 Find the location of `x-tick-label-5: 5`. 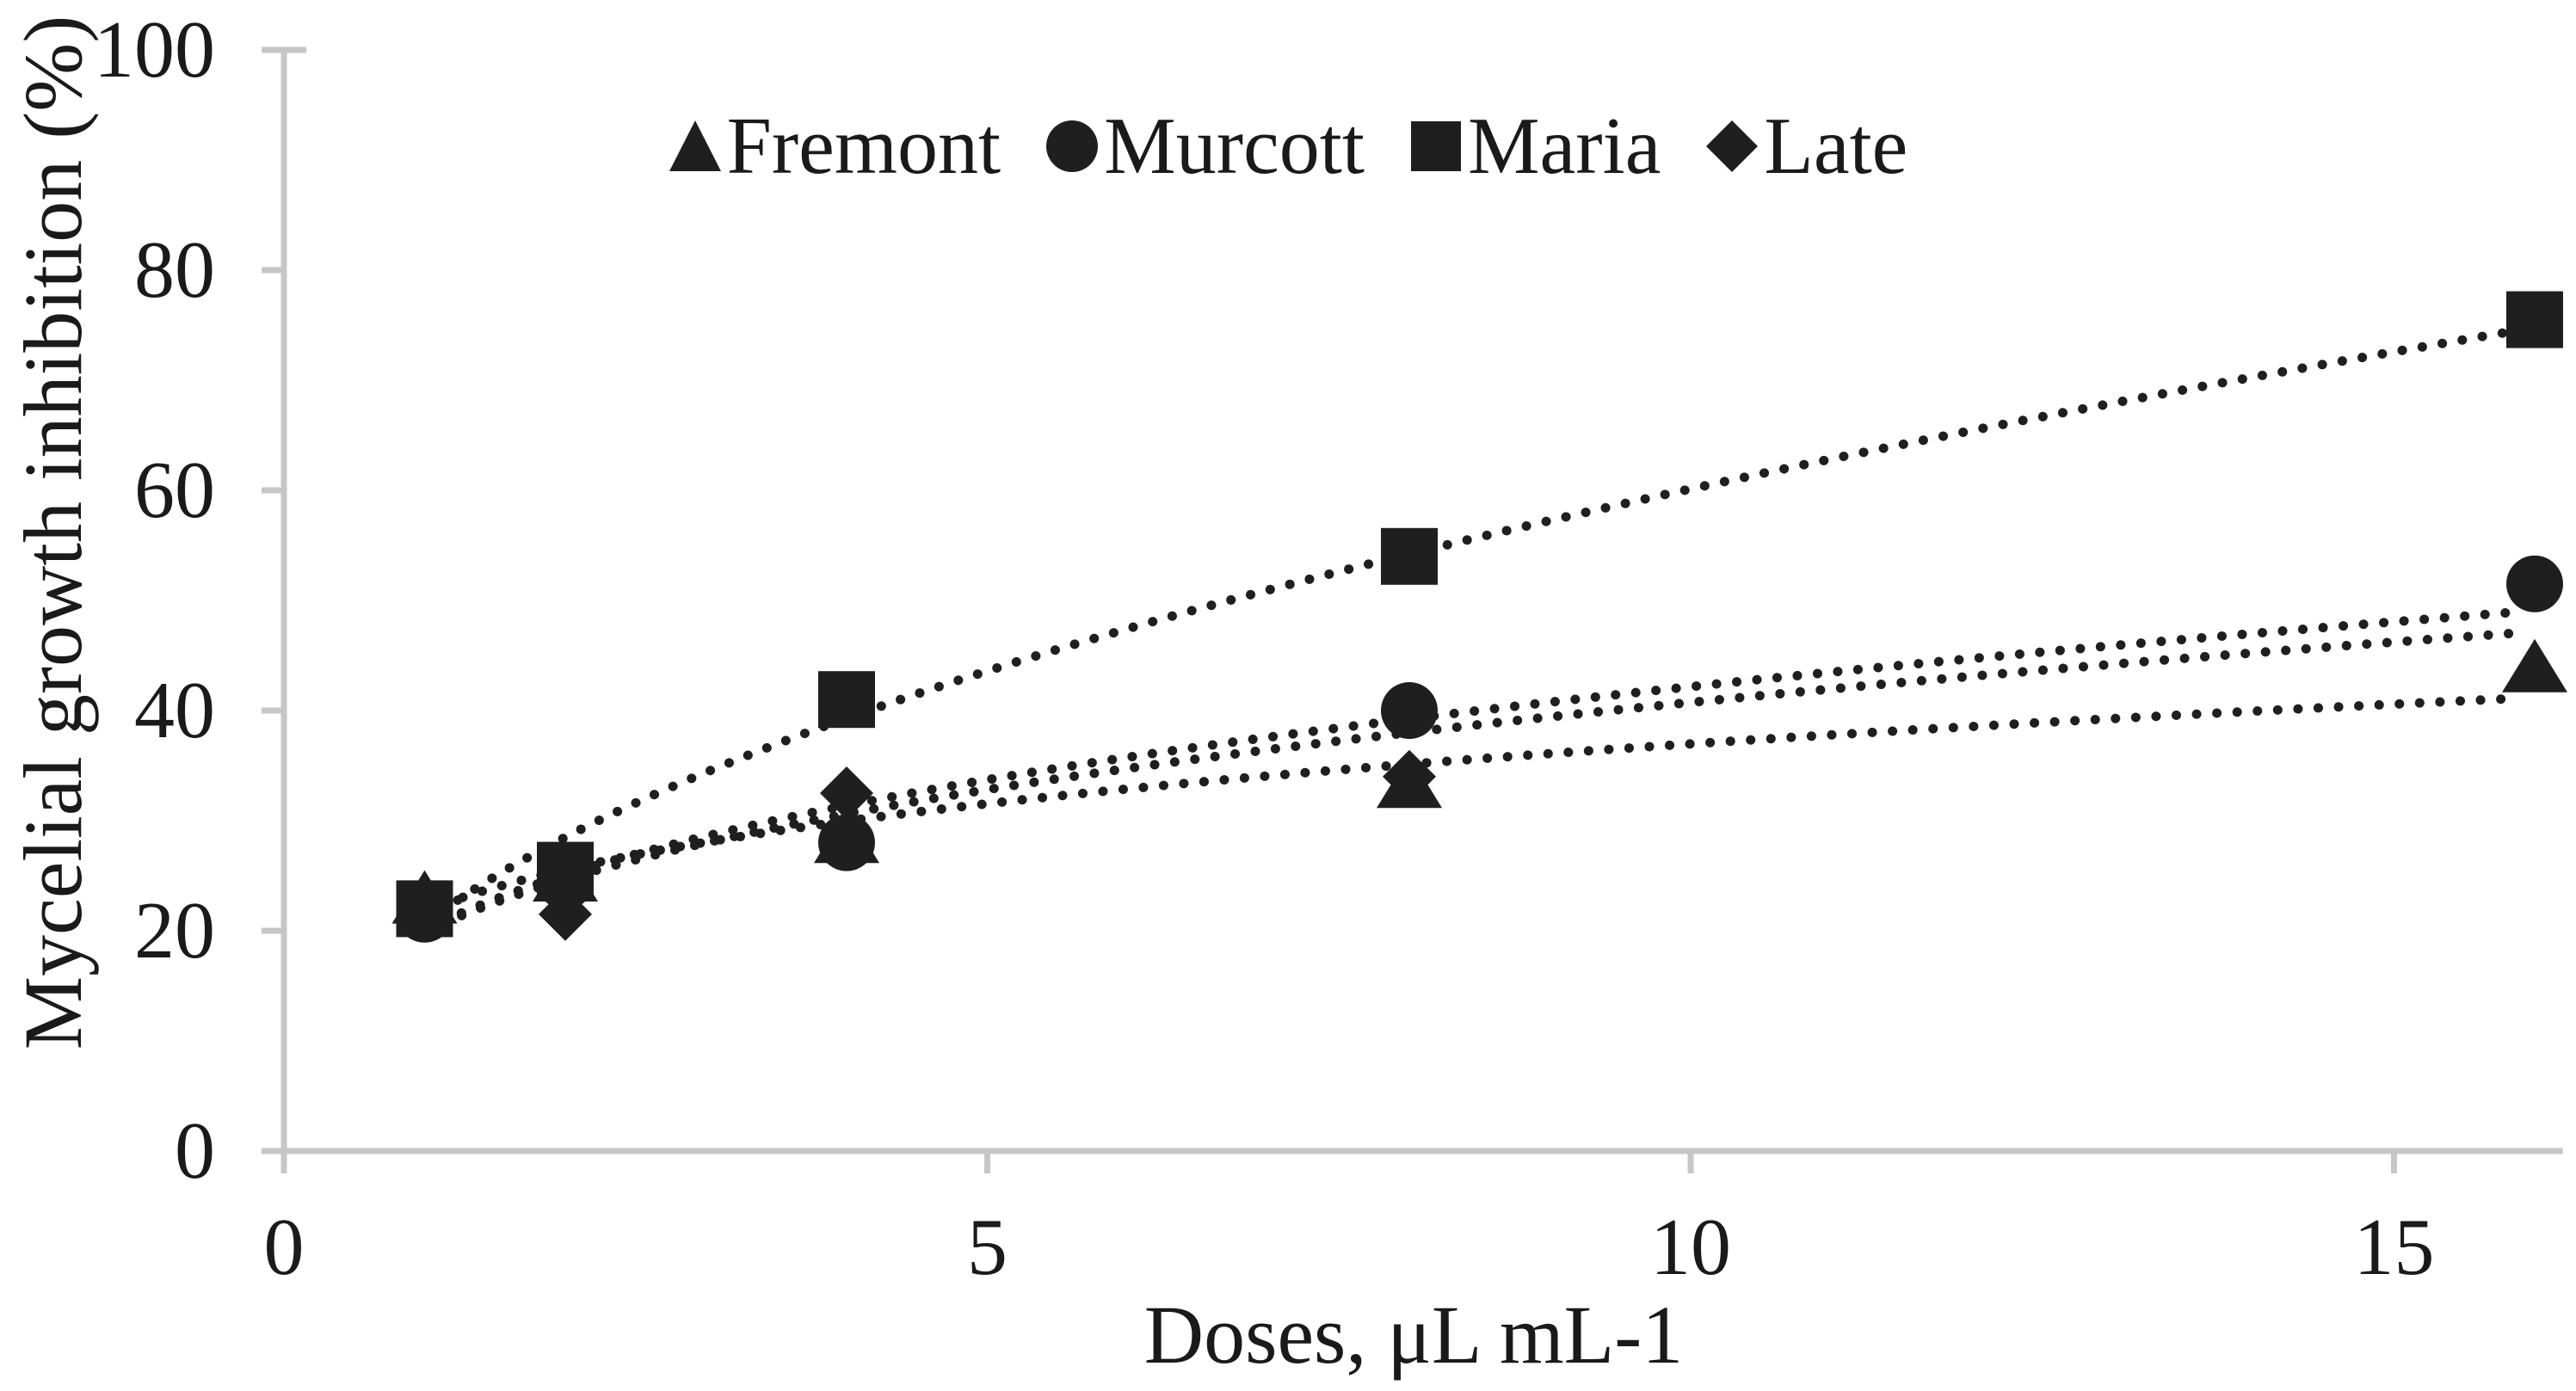

x-tick-label-5: 5 is located at coordinates (988, 1248).